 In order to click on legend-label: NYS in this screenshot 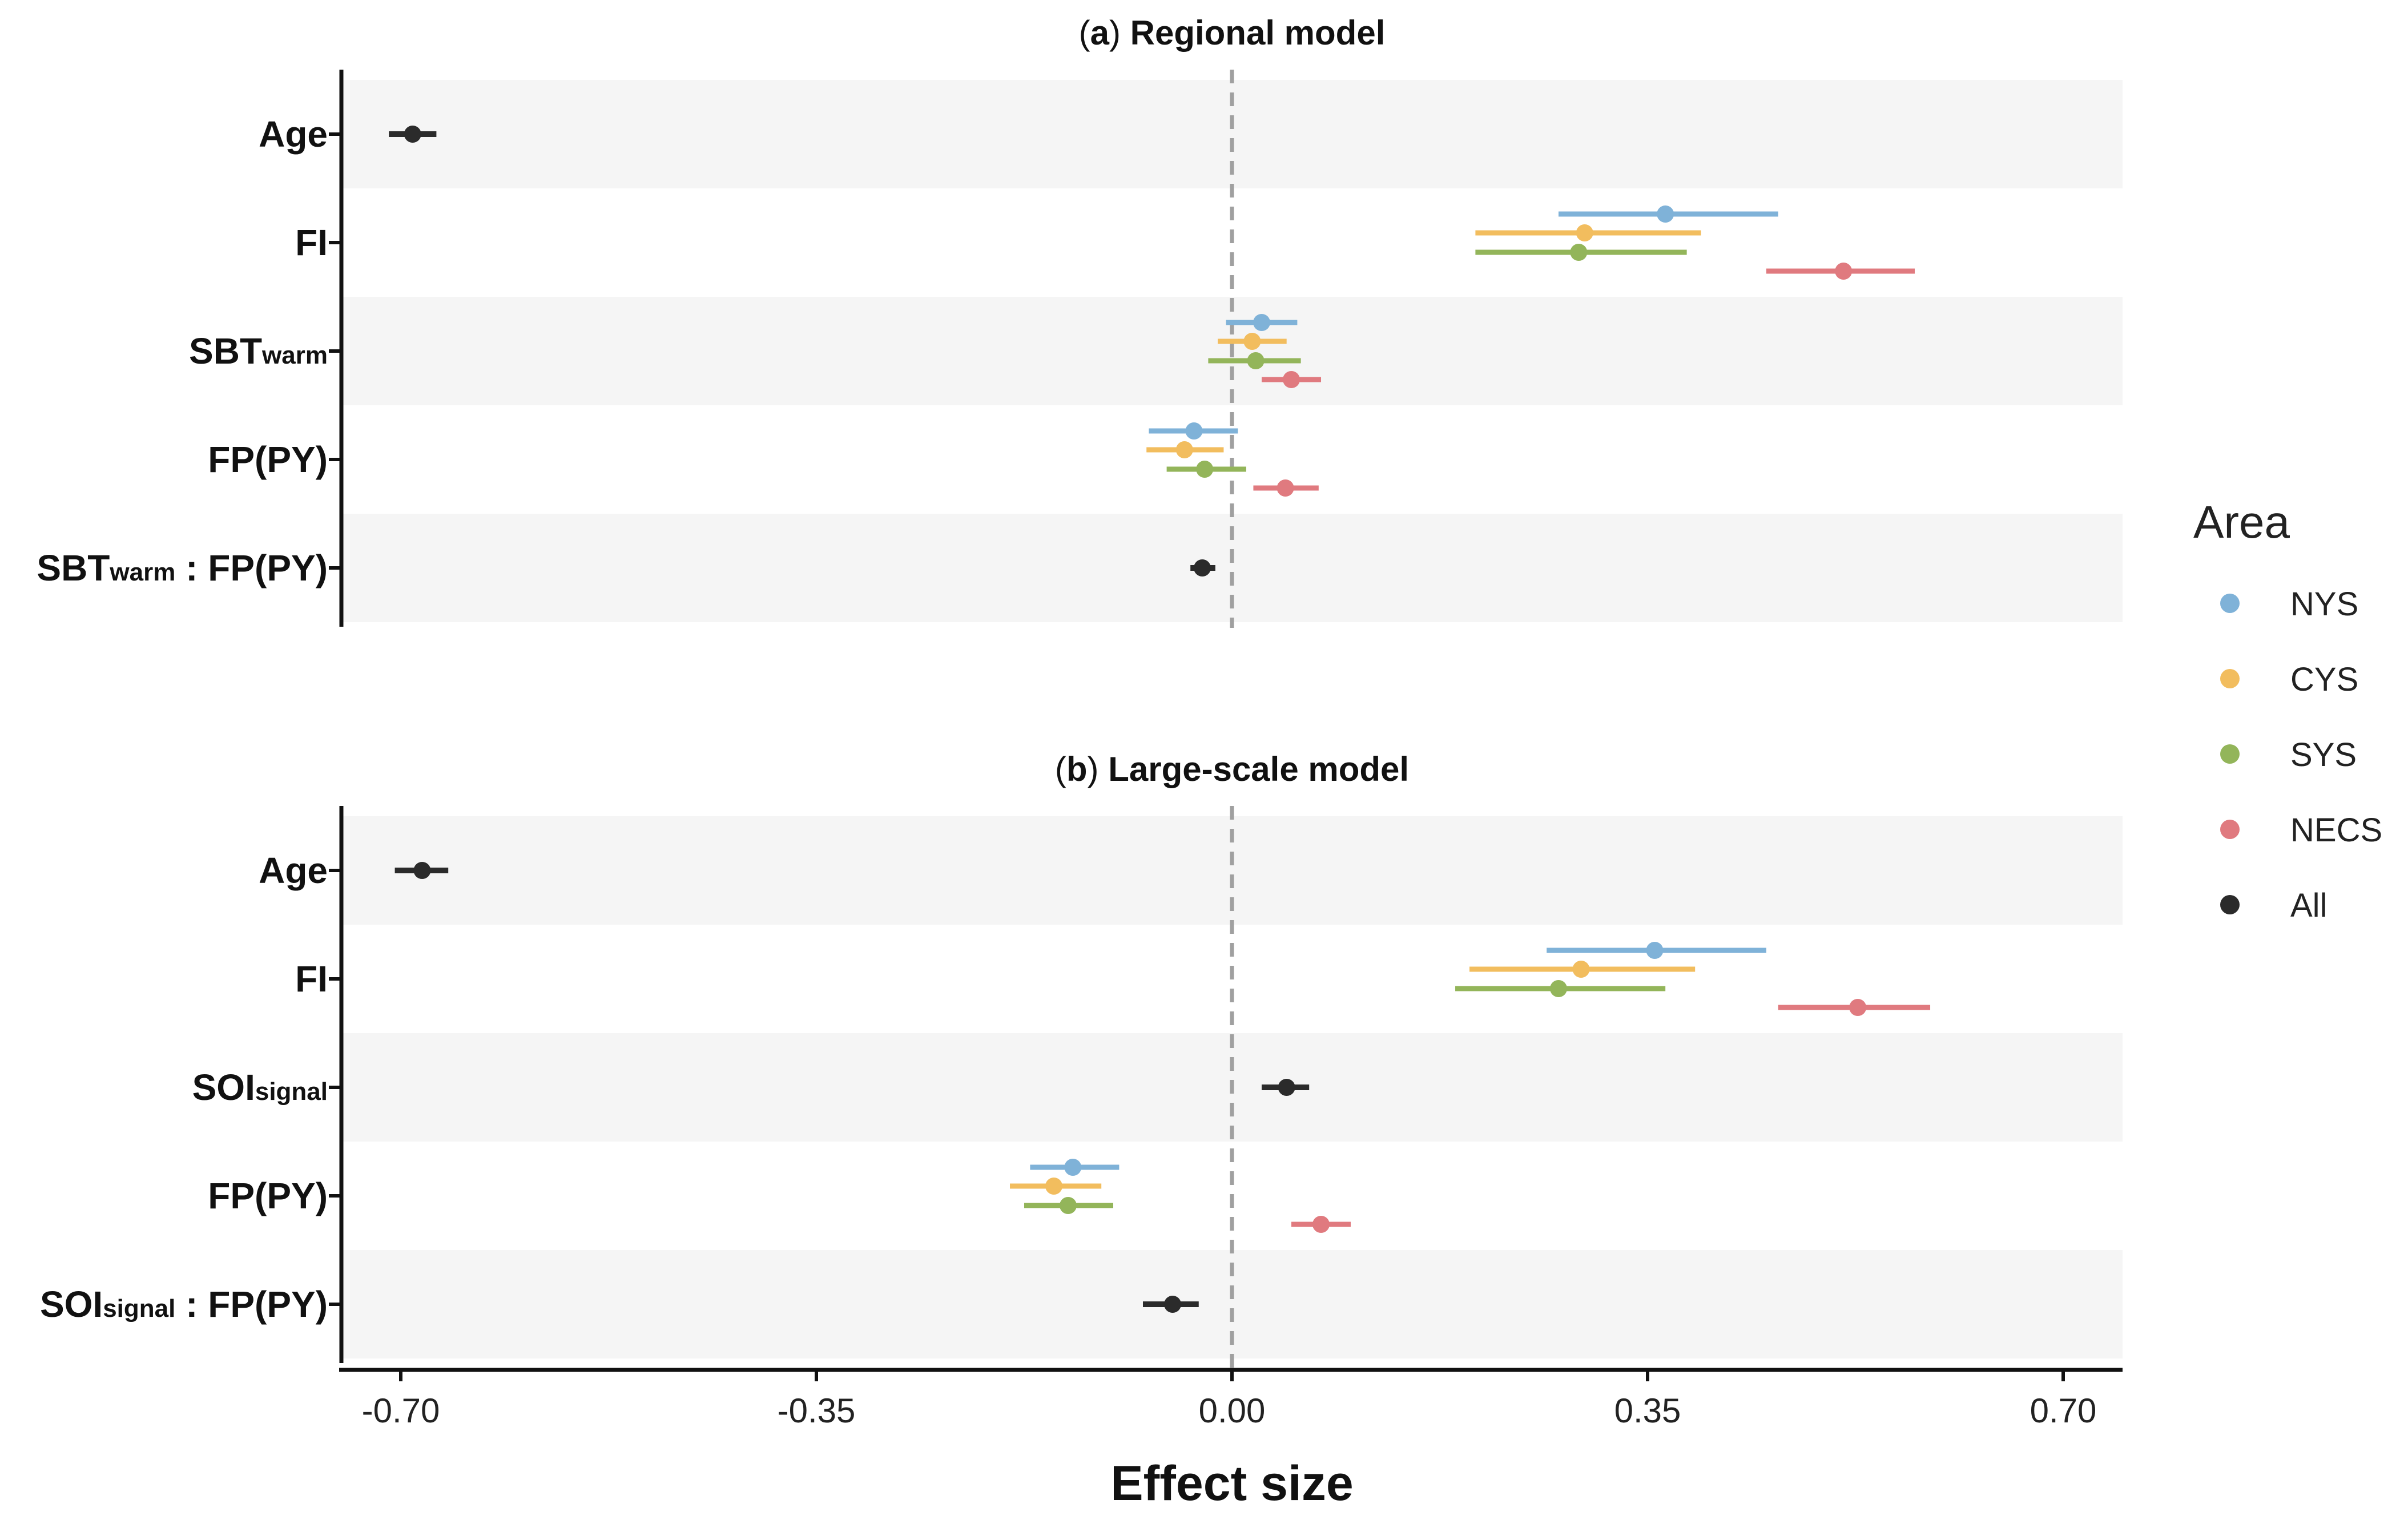, I will do `click(2324, 604)`.